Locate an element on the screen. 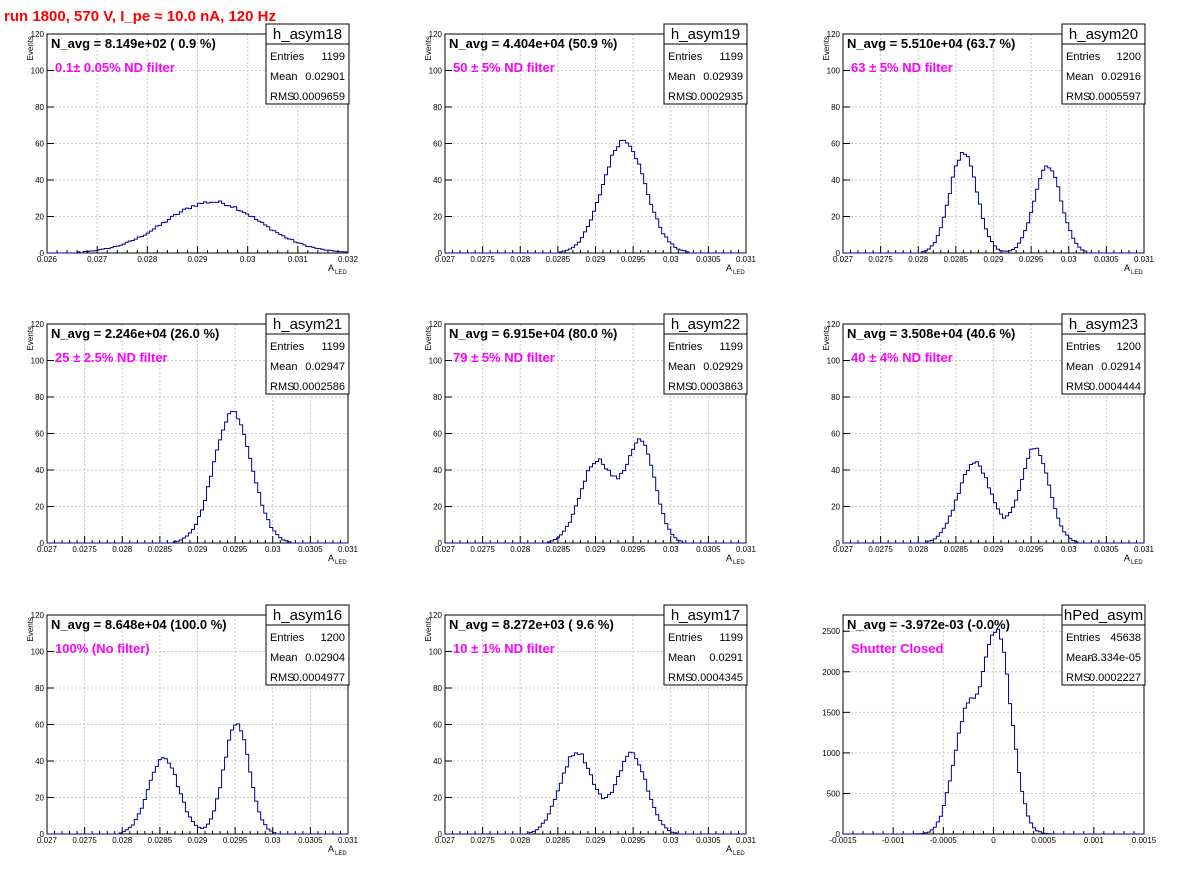 The width and height of the screenshot is (1196, 872). histogram-name: h_asym16 is located at coordinates (307, 615).